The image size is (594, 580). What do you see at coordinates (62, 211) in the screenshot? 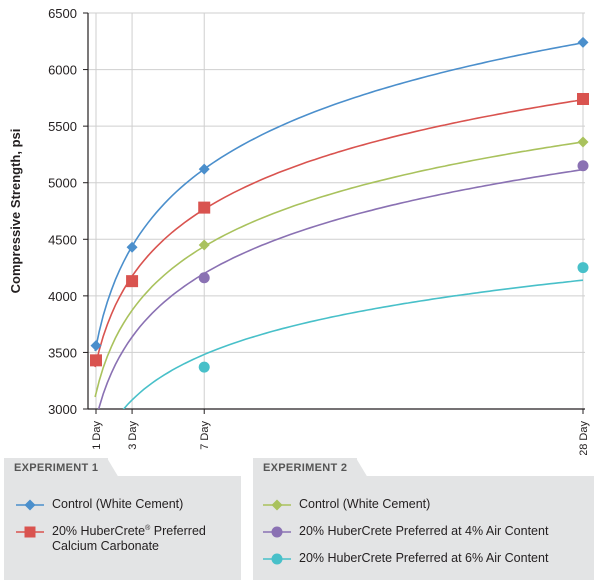
I see `y-tick-labels: 3000 3500 4000 4500 5000 5500 6000 6500` at bounding box center [62, 211].